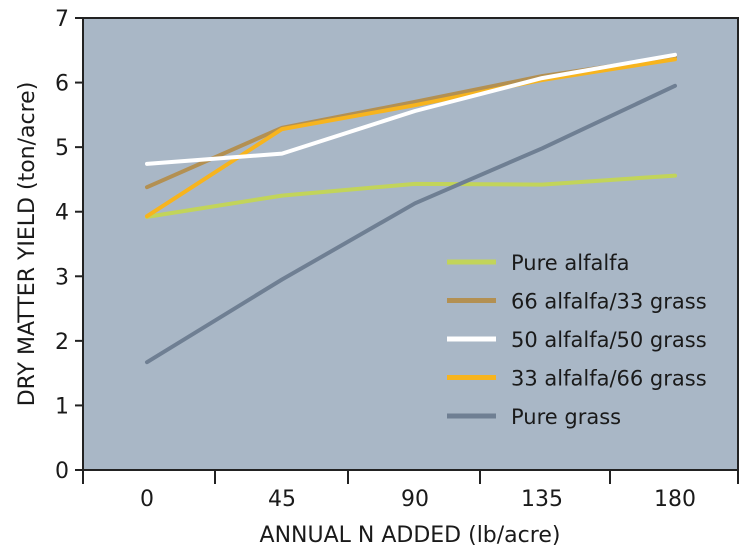 The height and width of the screenshot is (560, 747). What do you see at coordinates (62, 19) in the screenshot?
I see `y-tick-label: 7` at bounding box center [62, 19].